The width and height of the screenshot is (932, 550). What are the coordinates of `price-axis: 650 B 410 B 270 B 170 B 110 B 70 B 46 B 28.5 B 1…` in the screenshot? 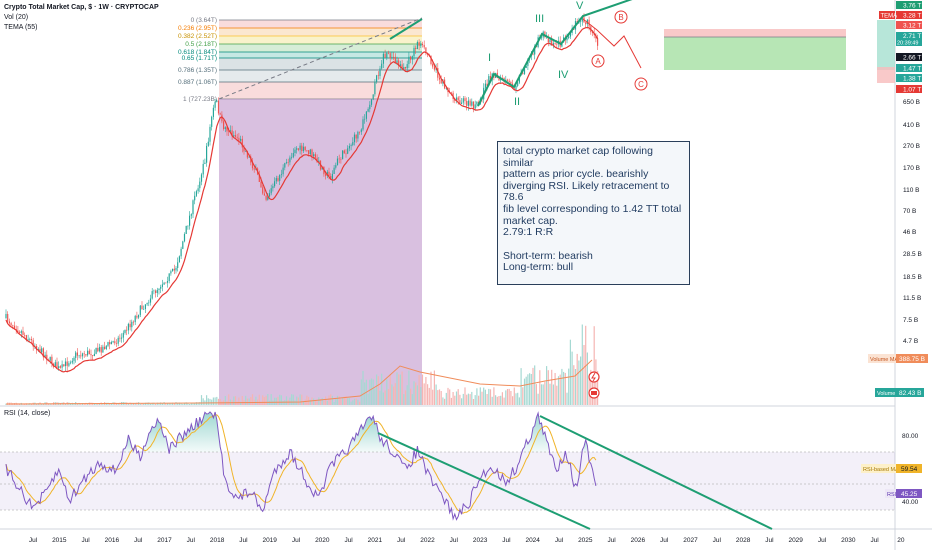 It's located at (912, 222).